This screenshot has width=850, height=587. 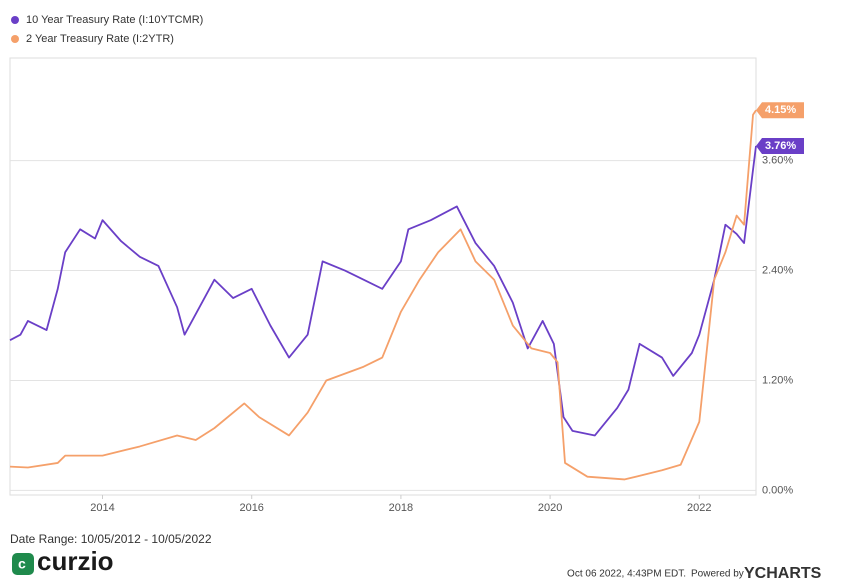 I want to click on x-tick-label: 2020, so click(x=550, y=508).